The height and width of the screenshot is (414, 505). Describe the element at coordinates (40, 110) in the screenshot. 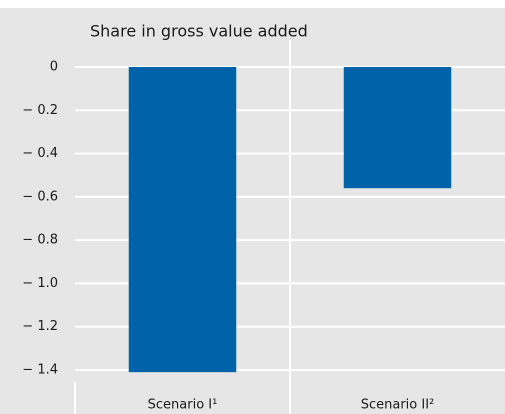

I see `y-tick-label: − 0.2` at that location.